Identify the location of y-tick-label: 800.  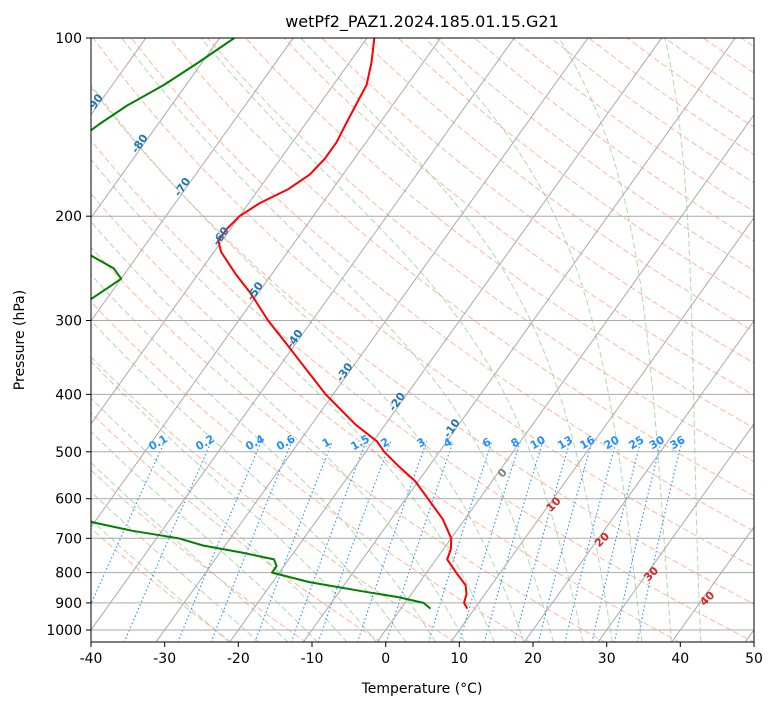
(68, 574).